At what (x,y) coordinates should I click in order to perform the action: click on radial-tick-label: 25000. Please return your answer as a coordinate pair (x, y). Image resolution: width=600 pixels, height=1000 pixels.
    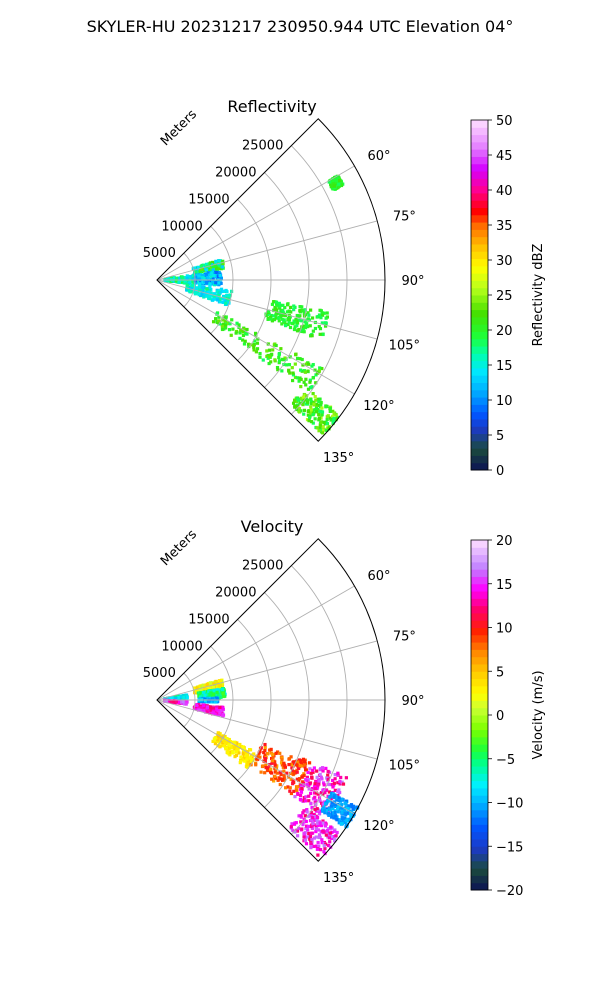
    Looking at the image, I should click on (262, 146).